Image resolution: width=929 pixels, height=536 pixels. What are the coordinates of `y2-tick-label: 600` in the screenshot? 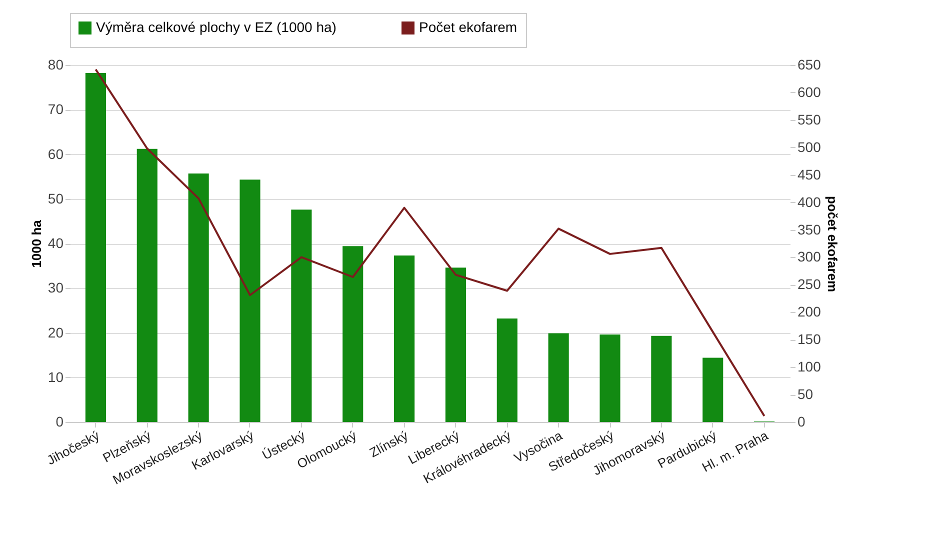 It's located at (810, 92).